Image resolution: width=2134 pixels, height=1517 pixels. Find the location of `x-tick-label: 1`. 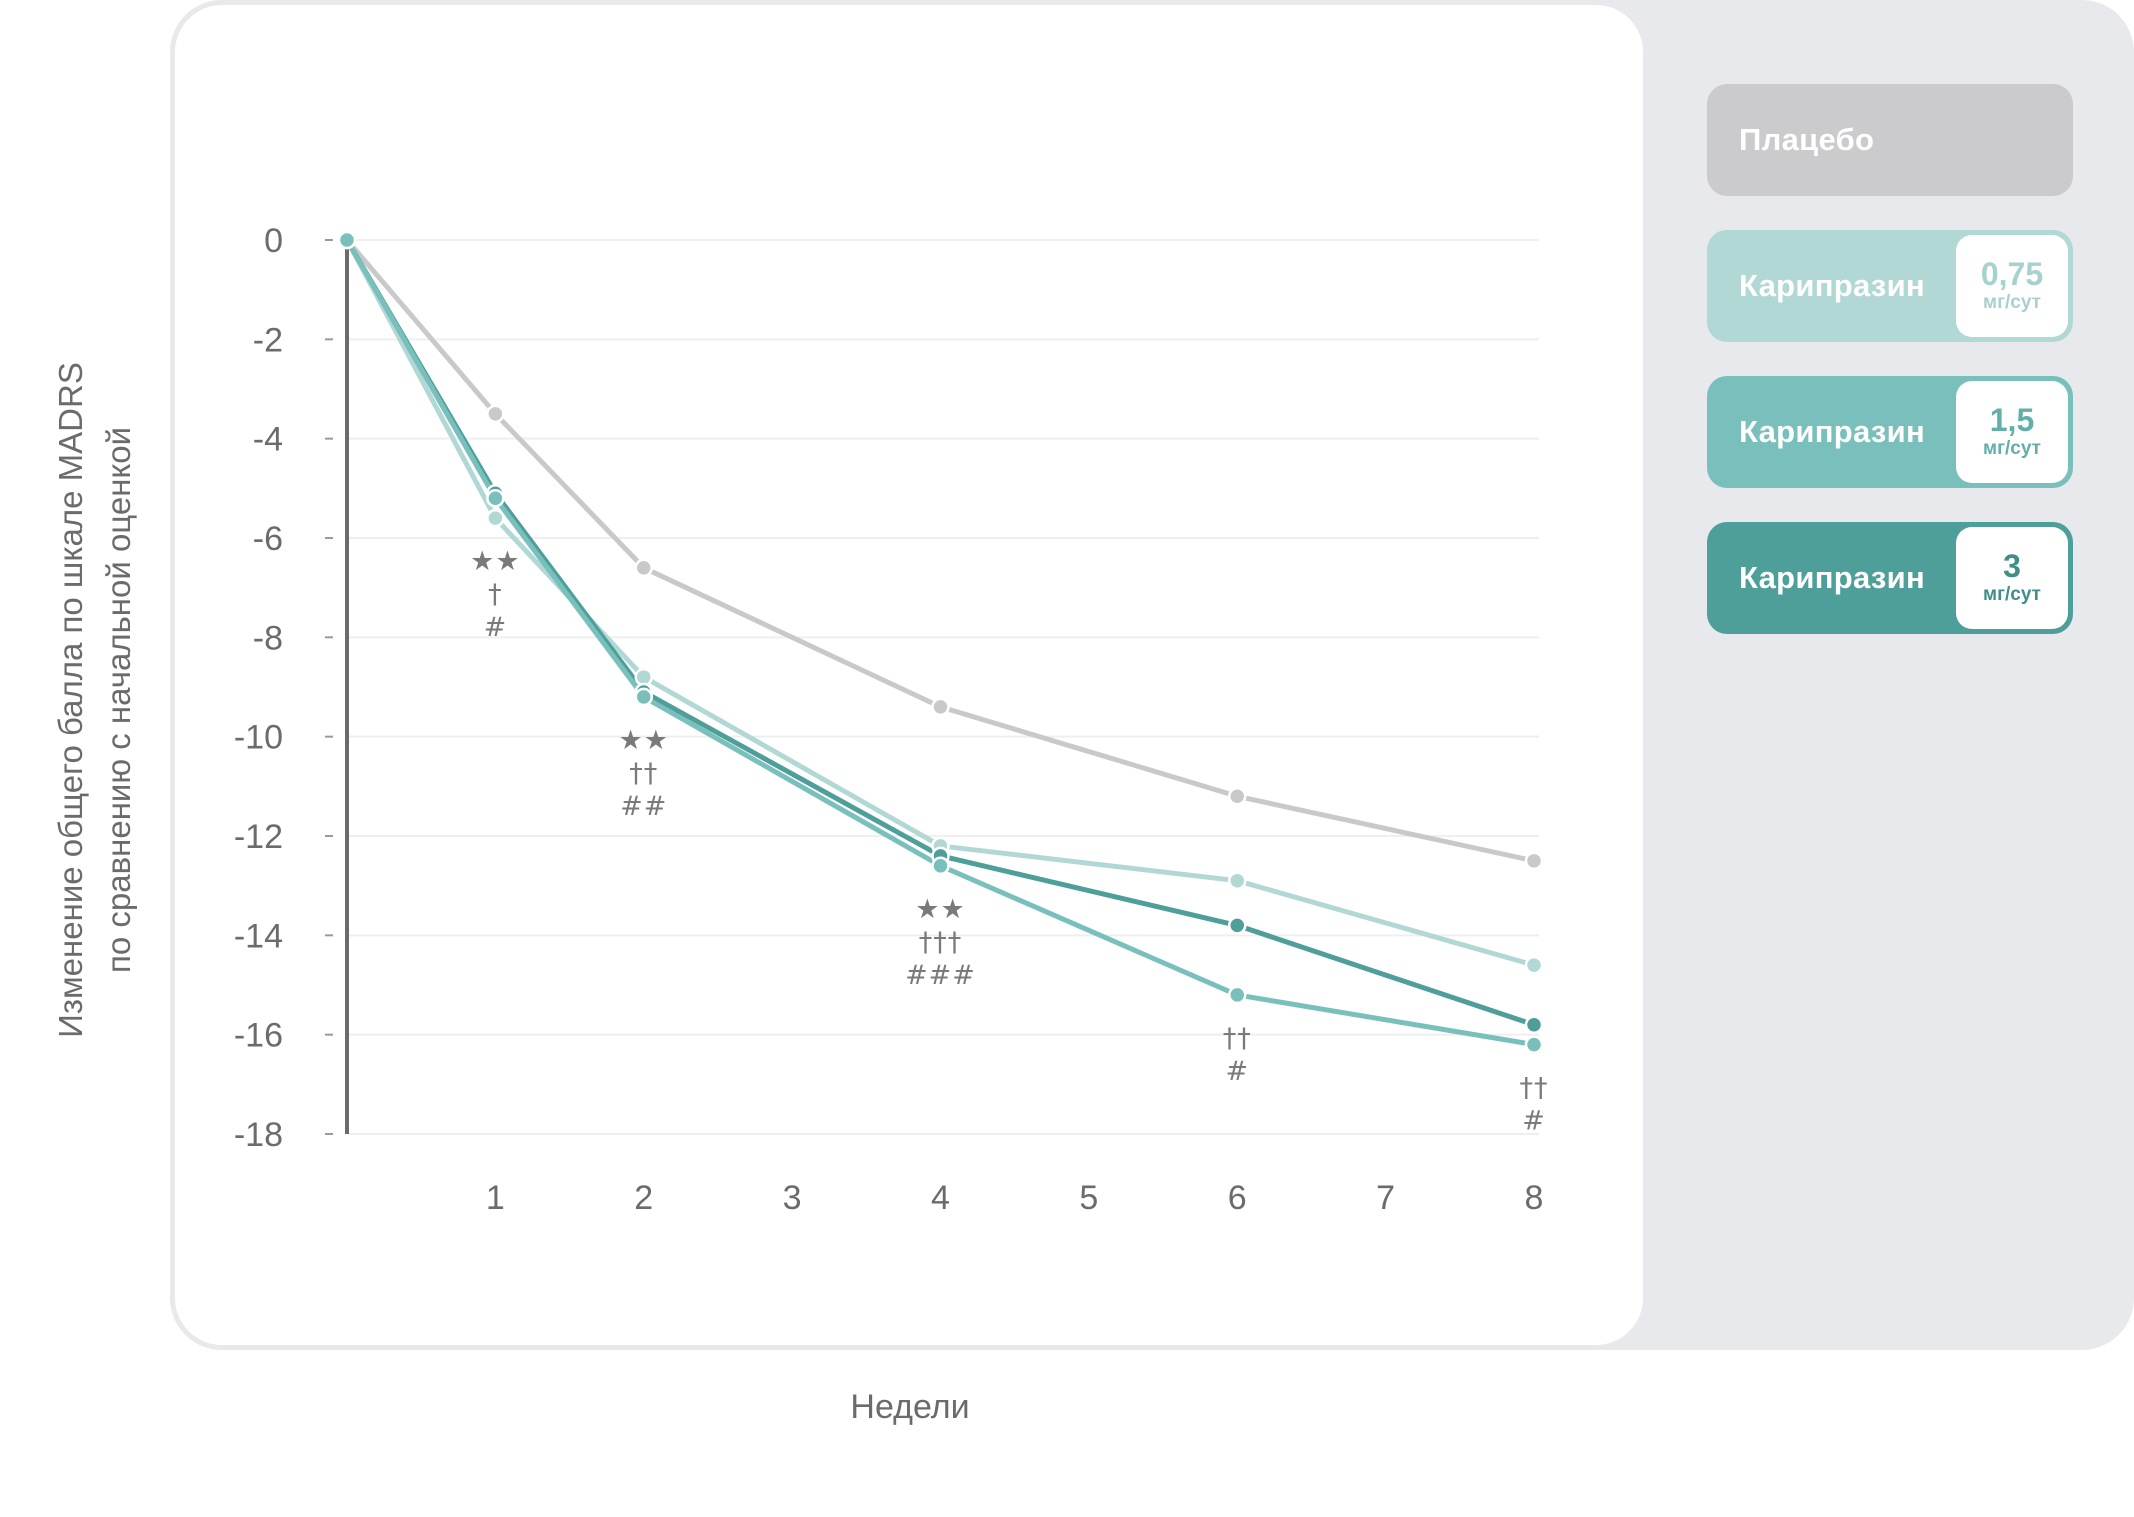

x-tick-label: 1 is located at coordinates (495, 1198).